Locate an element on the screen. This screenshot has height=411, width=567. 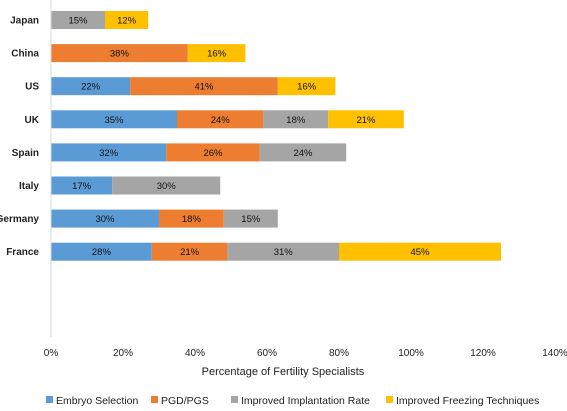
x-axis-title: Percentage of Fertility Specialists is located at coordinates (283, 372).